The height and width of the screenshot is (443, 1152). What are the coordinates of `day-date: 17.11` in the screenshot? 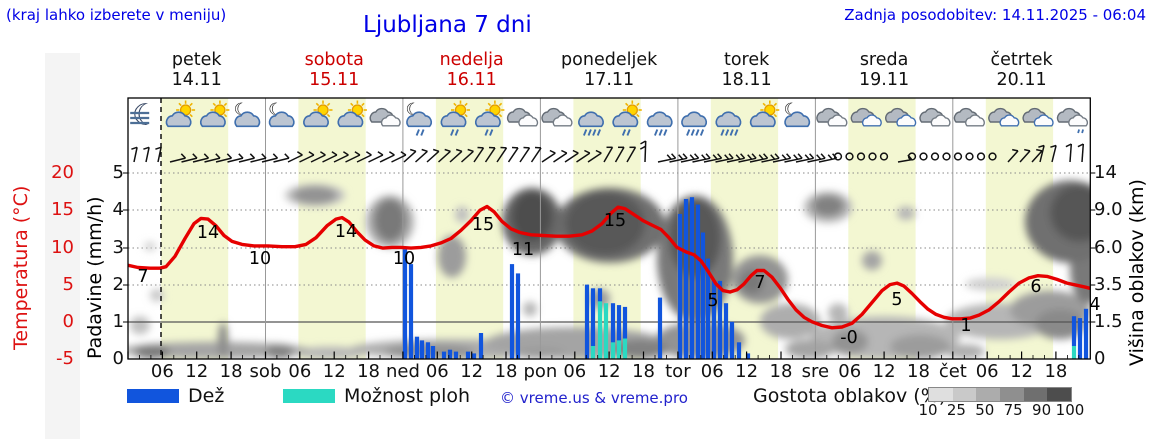 It's located at (609, 80).